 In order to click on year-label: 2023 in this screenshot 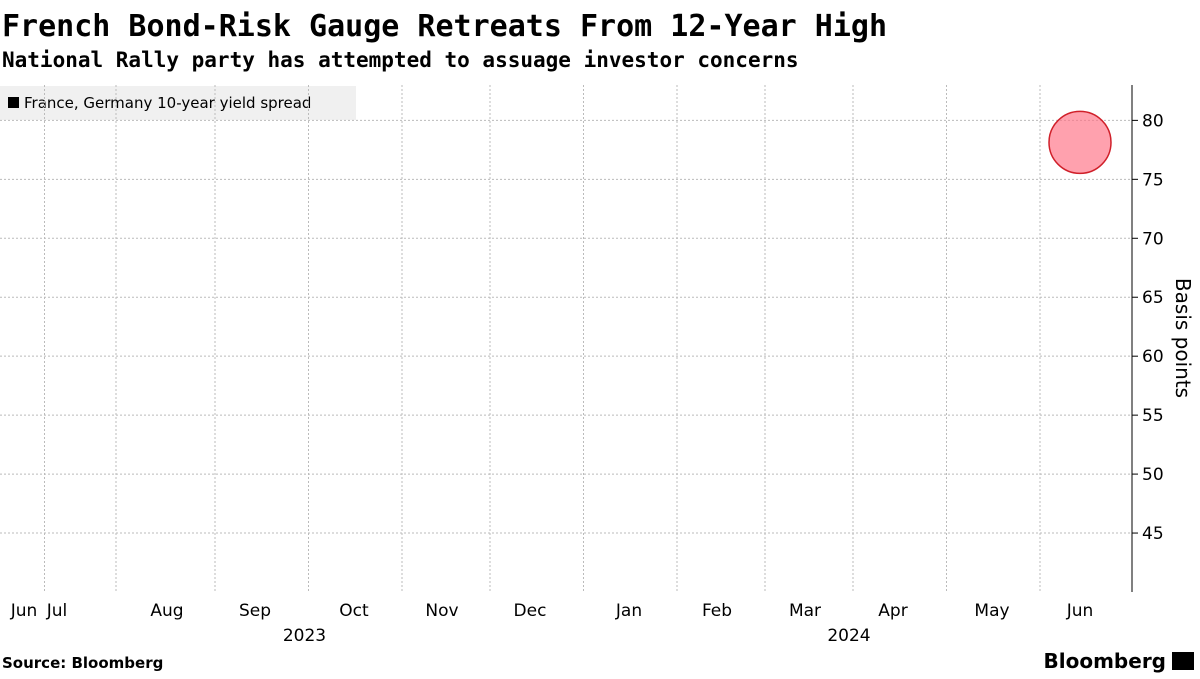, I will do `click(304, 636)`.